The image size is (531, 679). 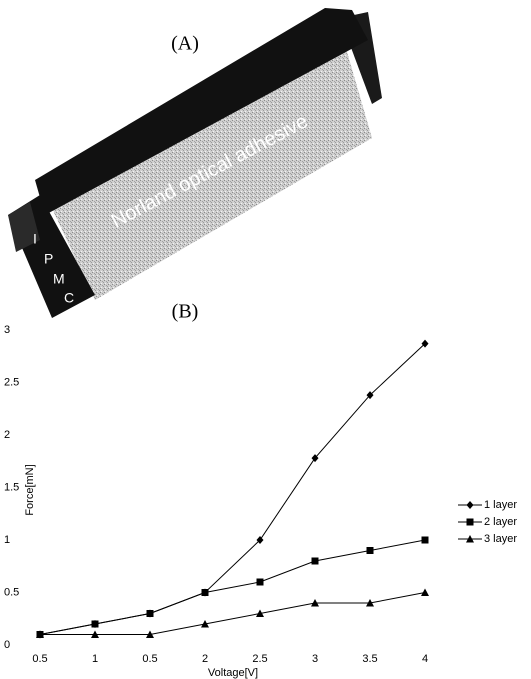 What do you see at coordinates (7, 435) in the screenshot?
I see `y-tick-label: 2` at bounding box center [7, 435].